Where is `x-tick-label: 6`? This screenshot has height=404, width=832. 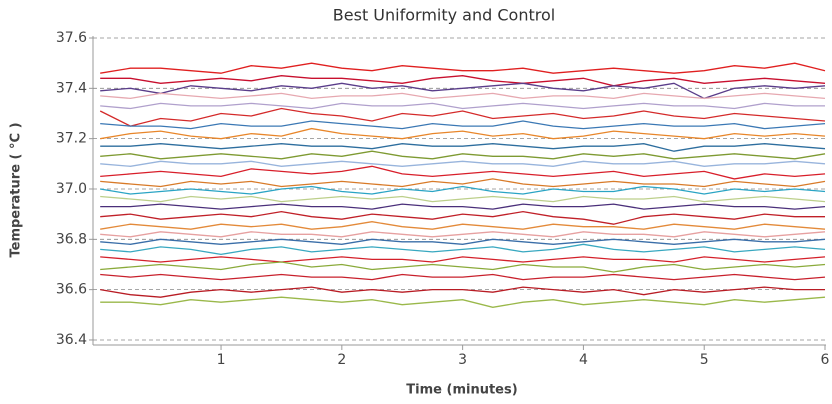
x-tick-label: 6 is located at coordinates (825, 360).